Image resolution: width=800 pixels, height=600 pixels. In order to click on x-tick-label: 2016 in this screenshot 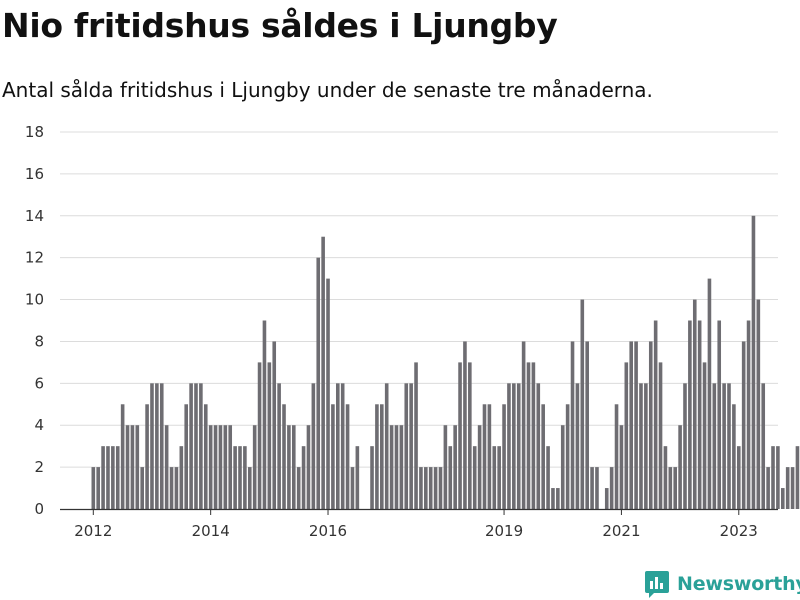, I will do `click(328, 531)`.